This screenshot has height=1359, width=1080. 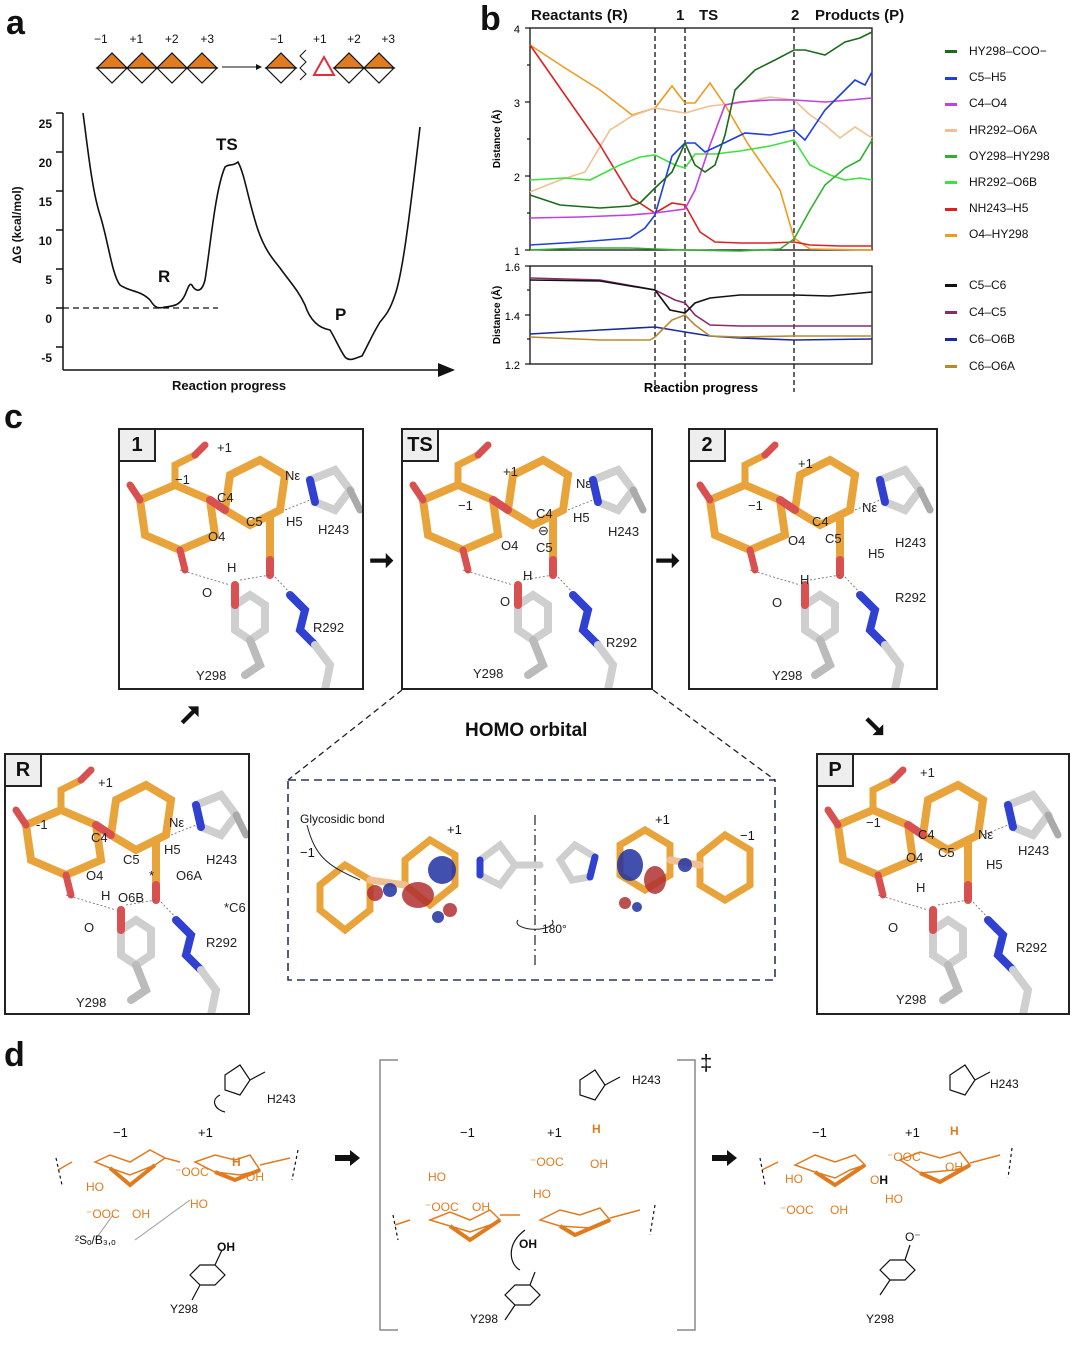 I want to click on atom-h5-label: H5, so click(x=294, y=521).